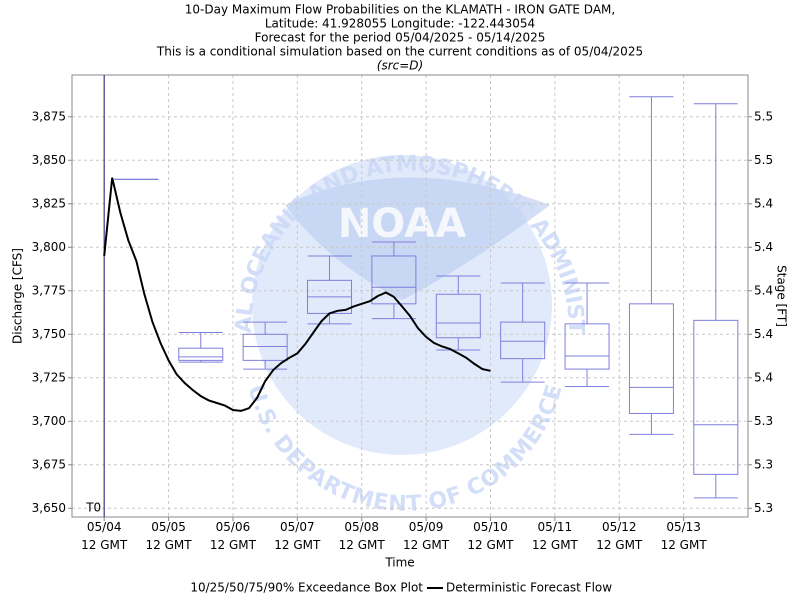 The width and height of the screenshot is (800, 600). I want to click on x-tick-label: 05/10 12 GMT, so click(490, 536).